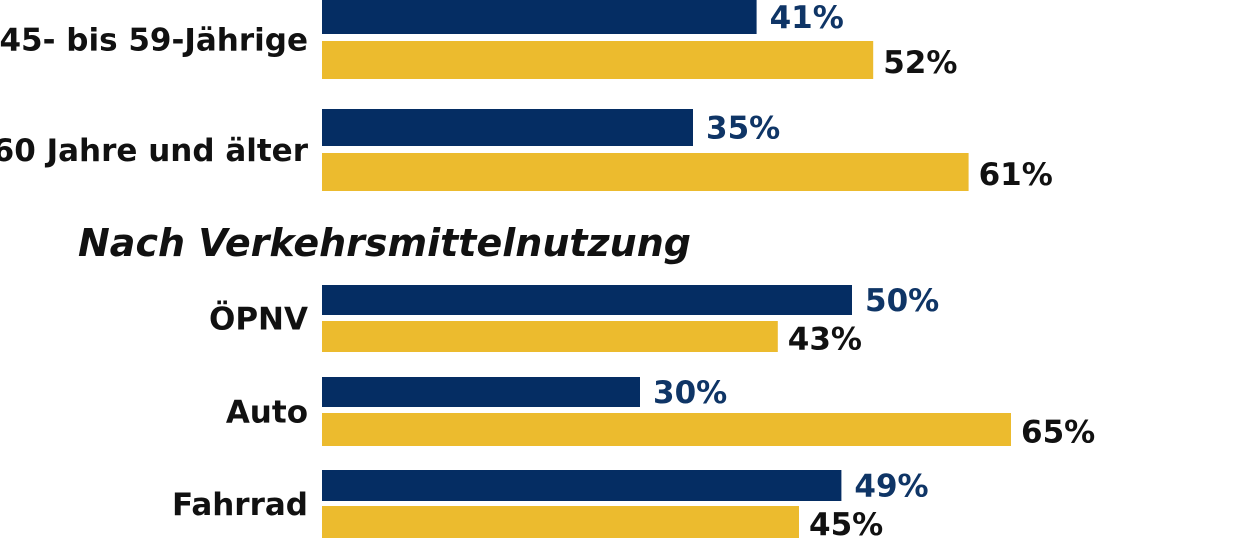 This screenshot has height=558, width=1241. Describe the element at coordinates (240, 505) in the screenshot. I see `category-label: Fahrrad` at that location.